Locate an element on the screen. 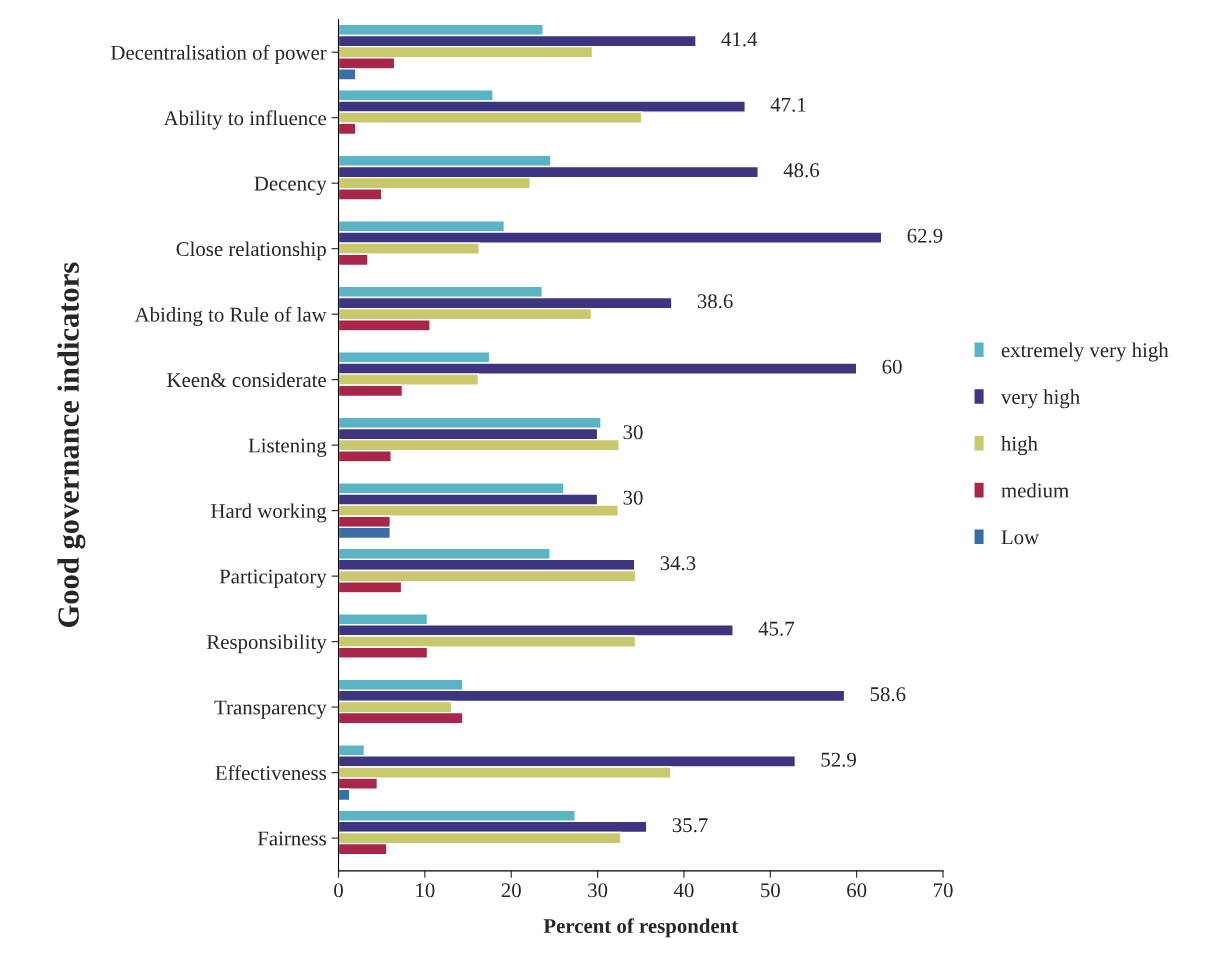 The height and width of the screenshot is (973, 1209). y-tick-label: Abiding to Rule of law is located at coordinates (230, 316).